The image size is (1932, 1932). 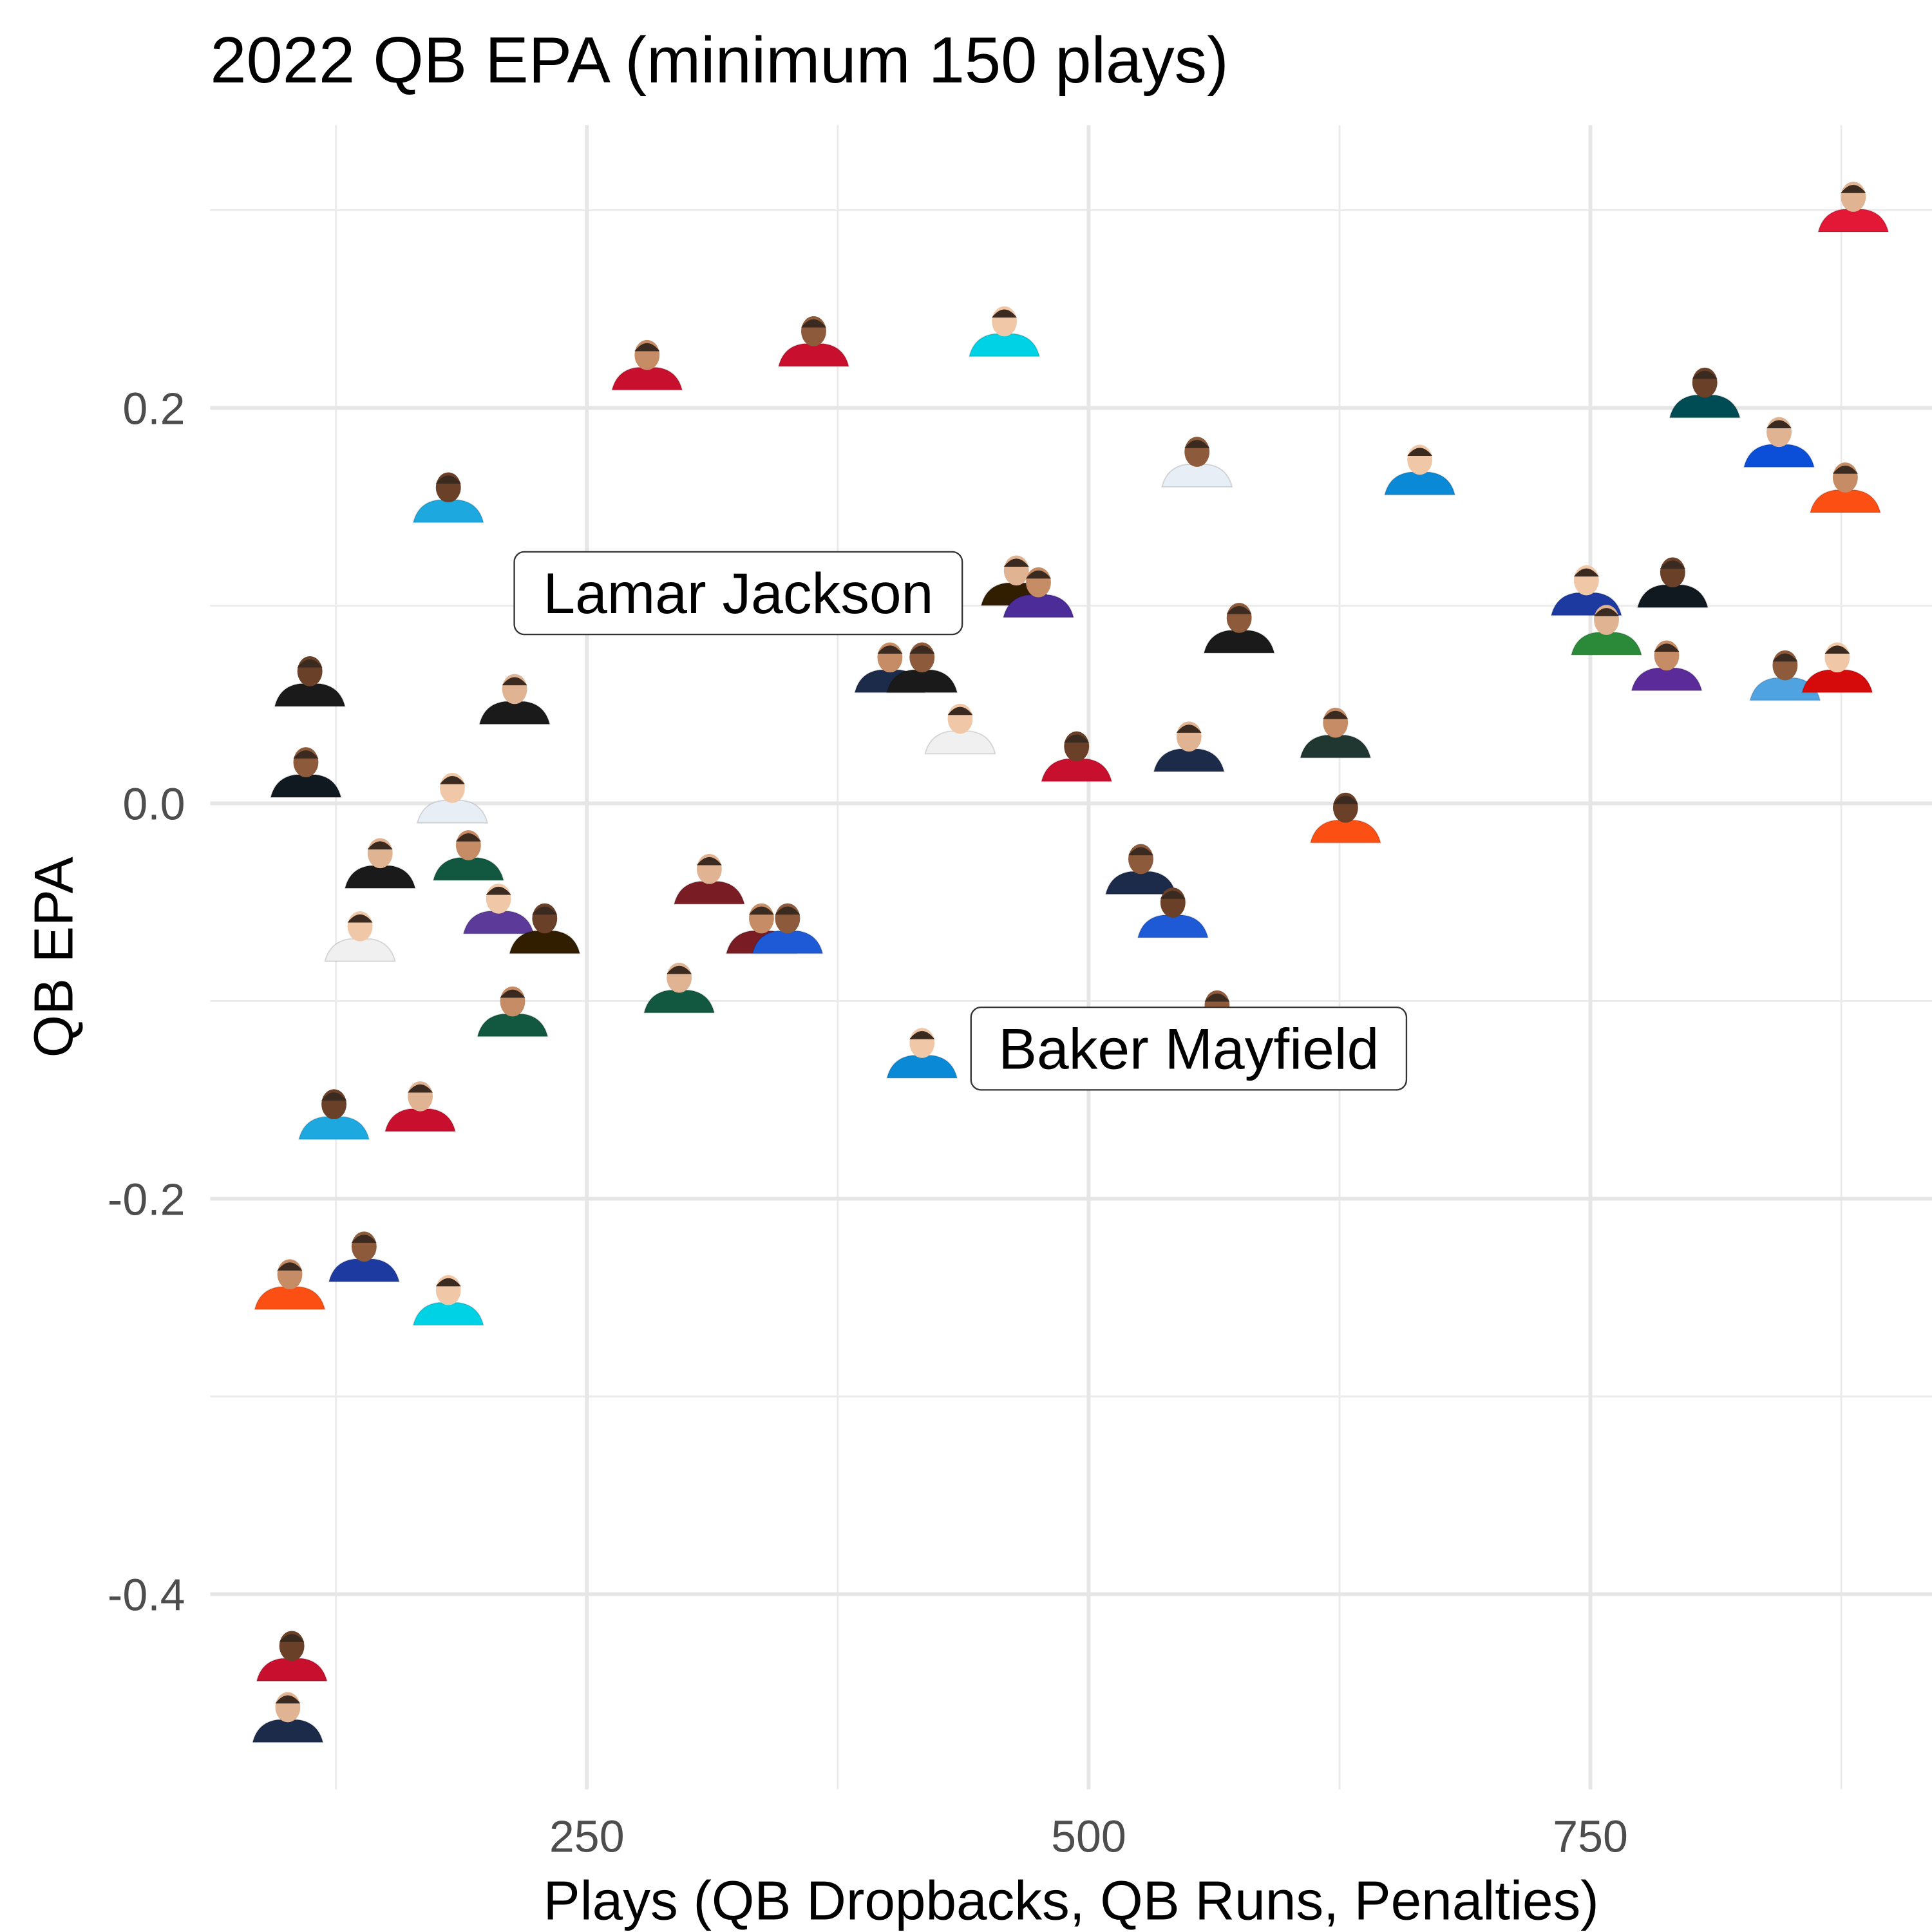 I want to click on player-label: Baker Mayfield, so click(x=1189, y=1048).